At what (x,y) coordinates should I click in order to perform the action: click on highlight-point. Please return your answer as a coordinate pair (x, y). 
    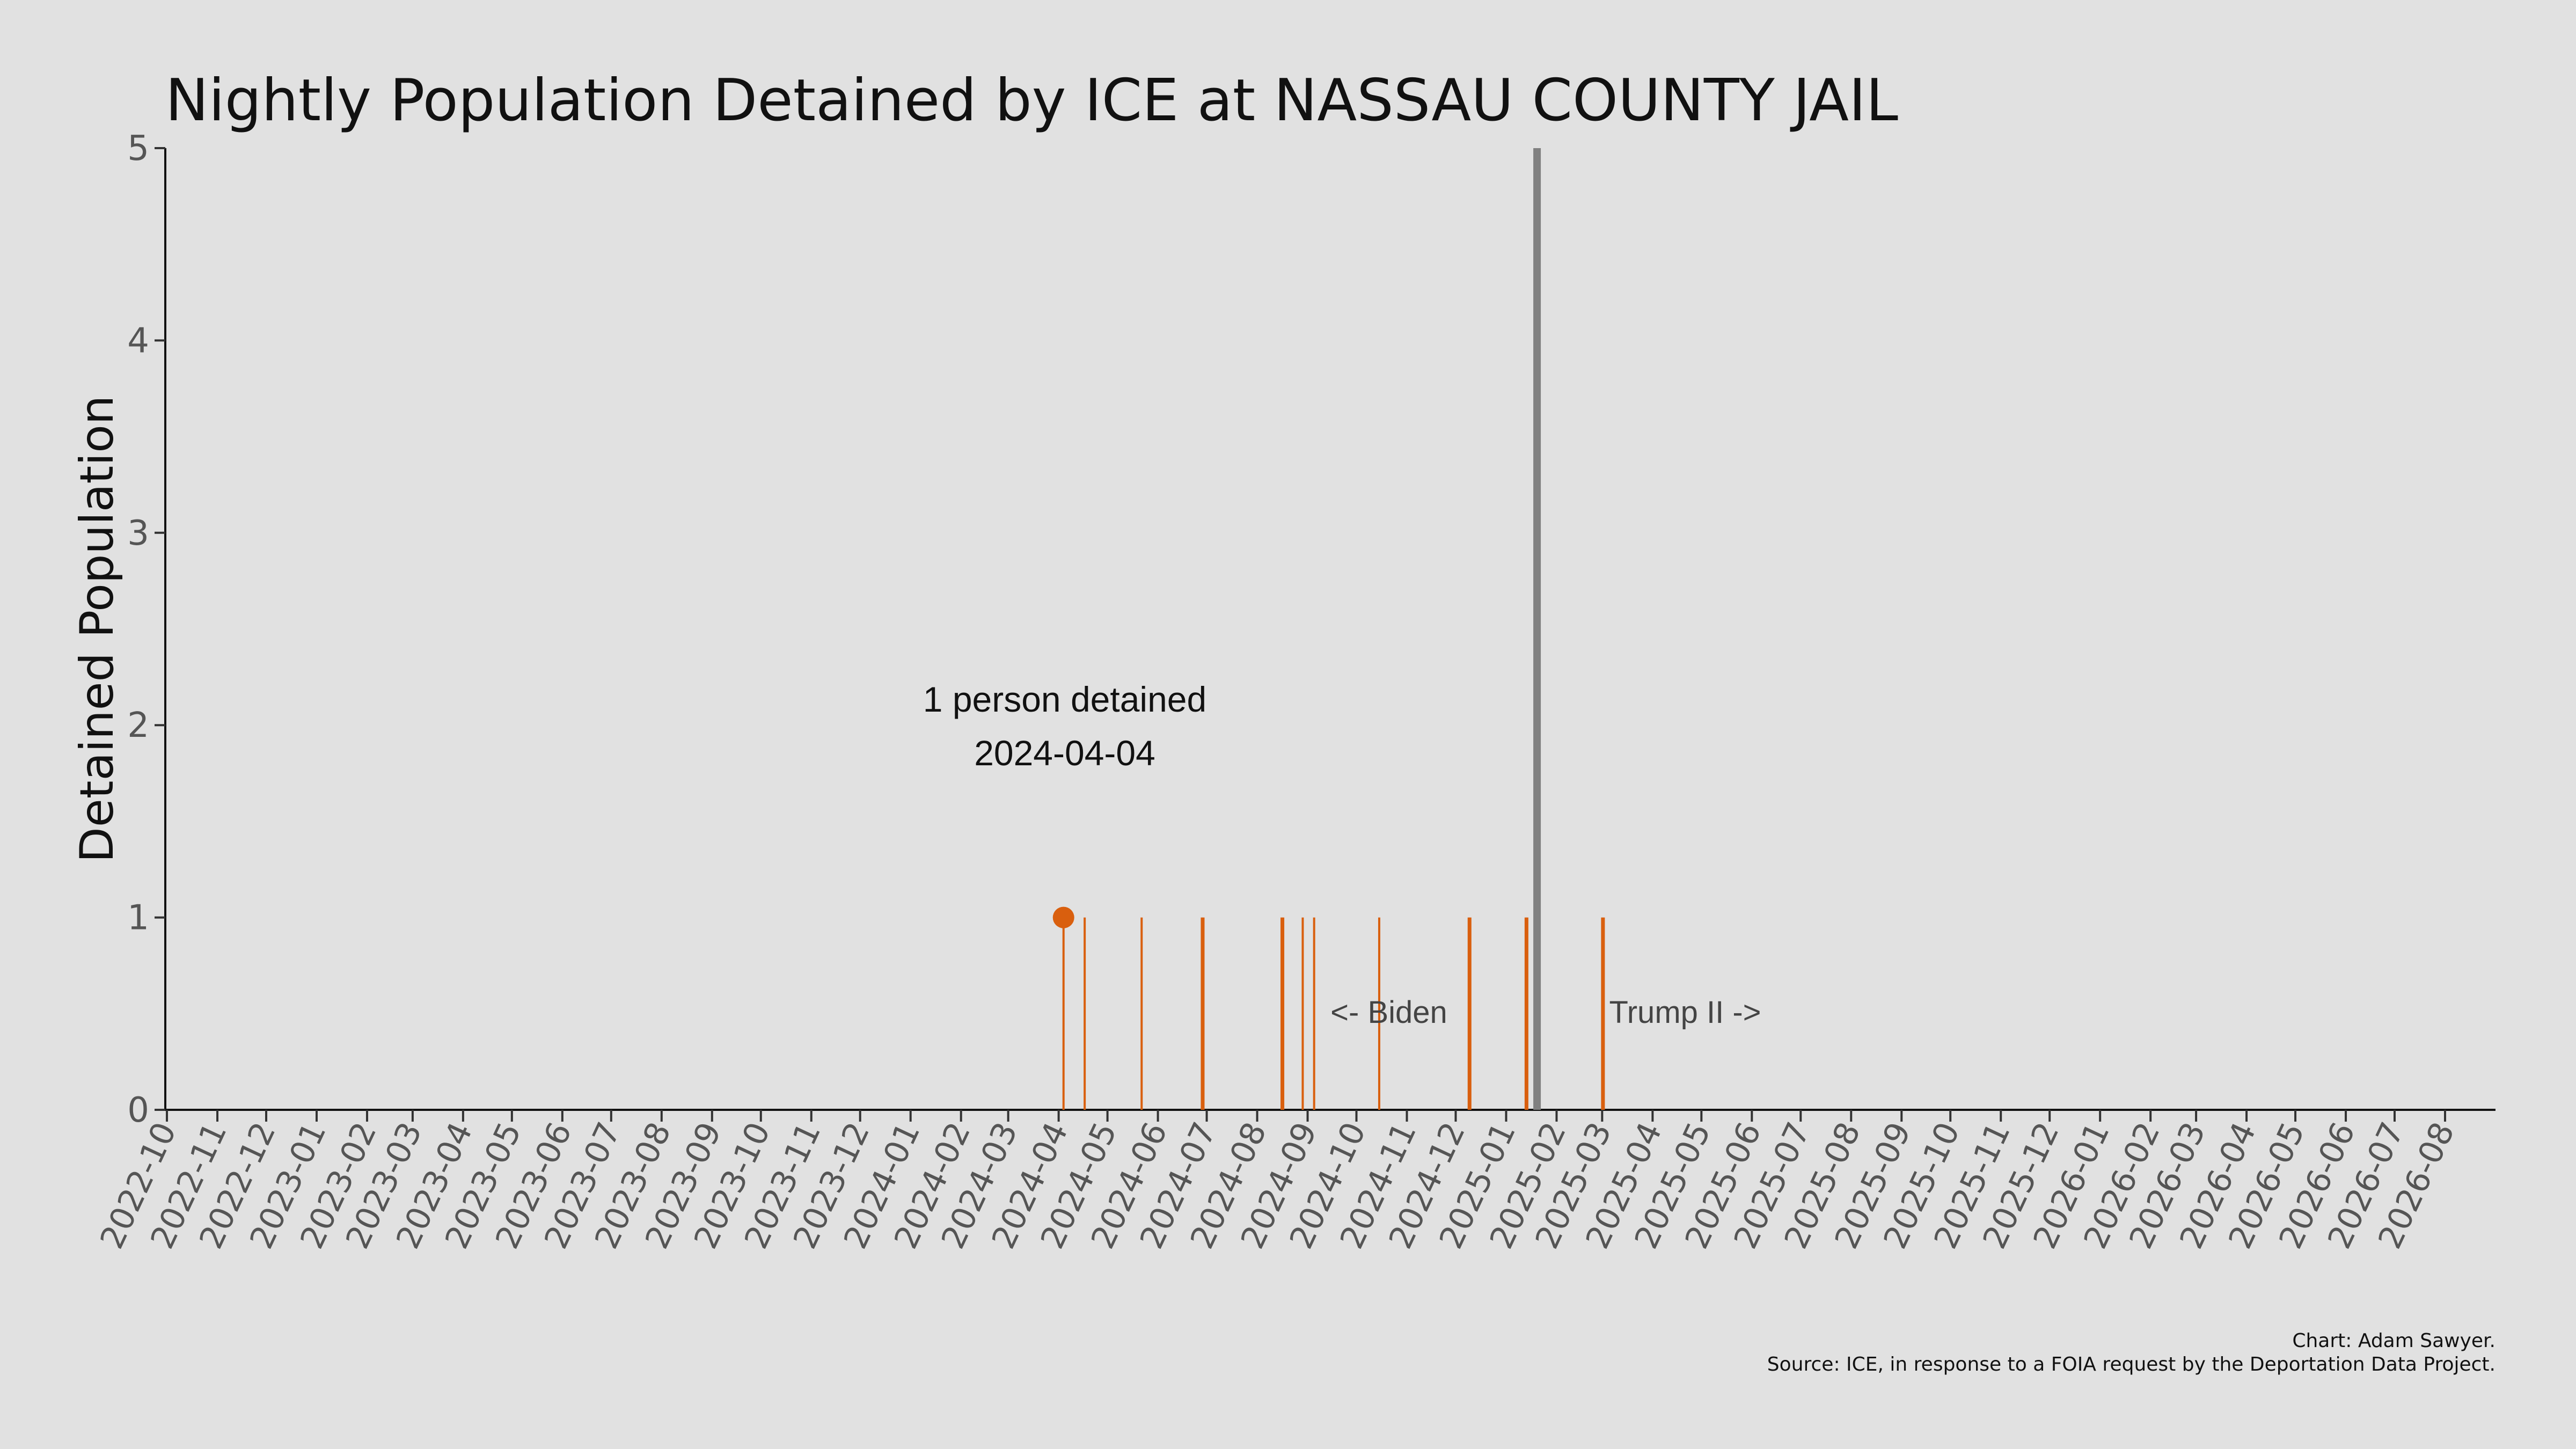
    Looking at the image, I should click on (1063, 917).